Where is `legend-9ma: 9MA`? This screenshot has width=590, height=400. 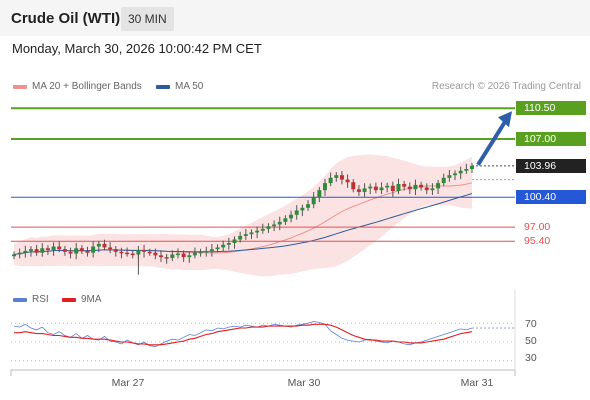 legend-9ma: 9MA is located at coordinates (82, 299).